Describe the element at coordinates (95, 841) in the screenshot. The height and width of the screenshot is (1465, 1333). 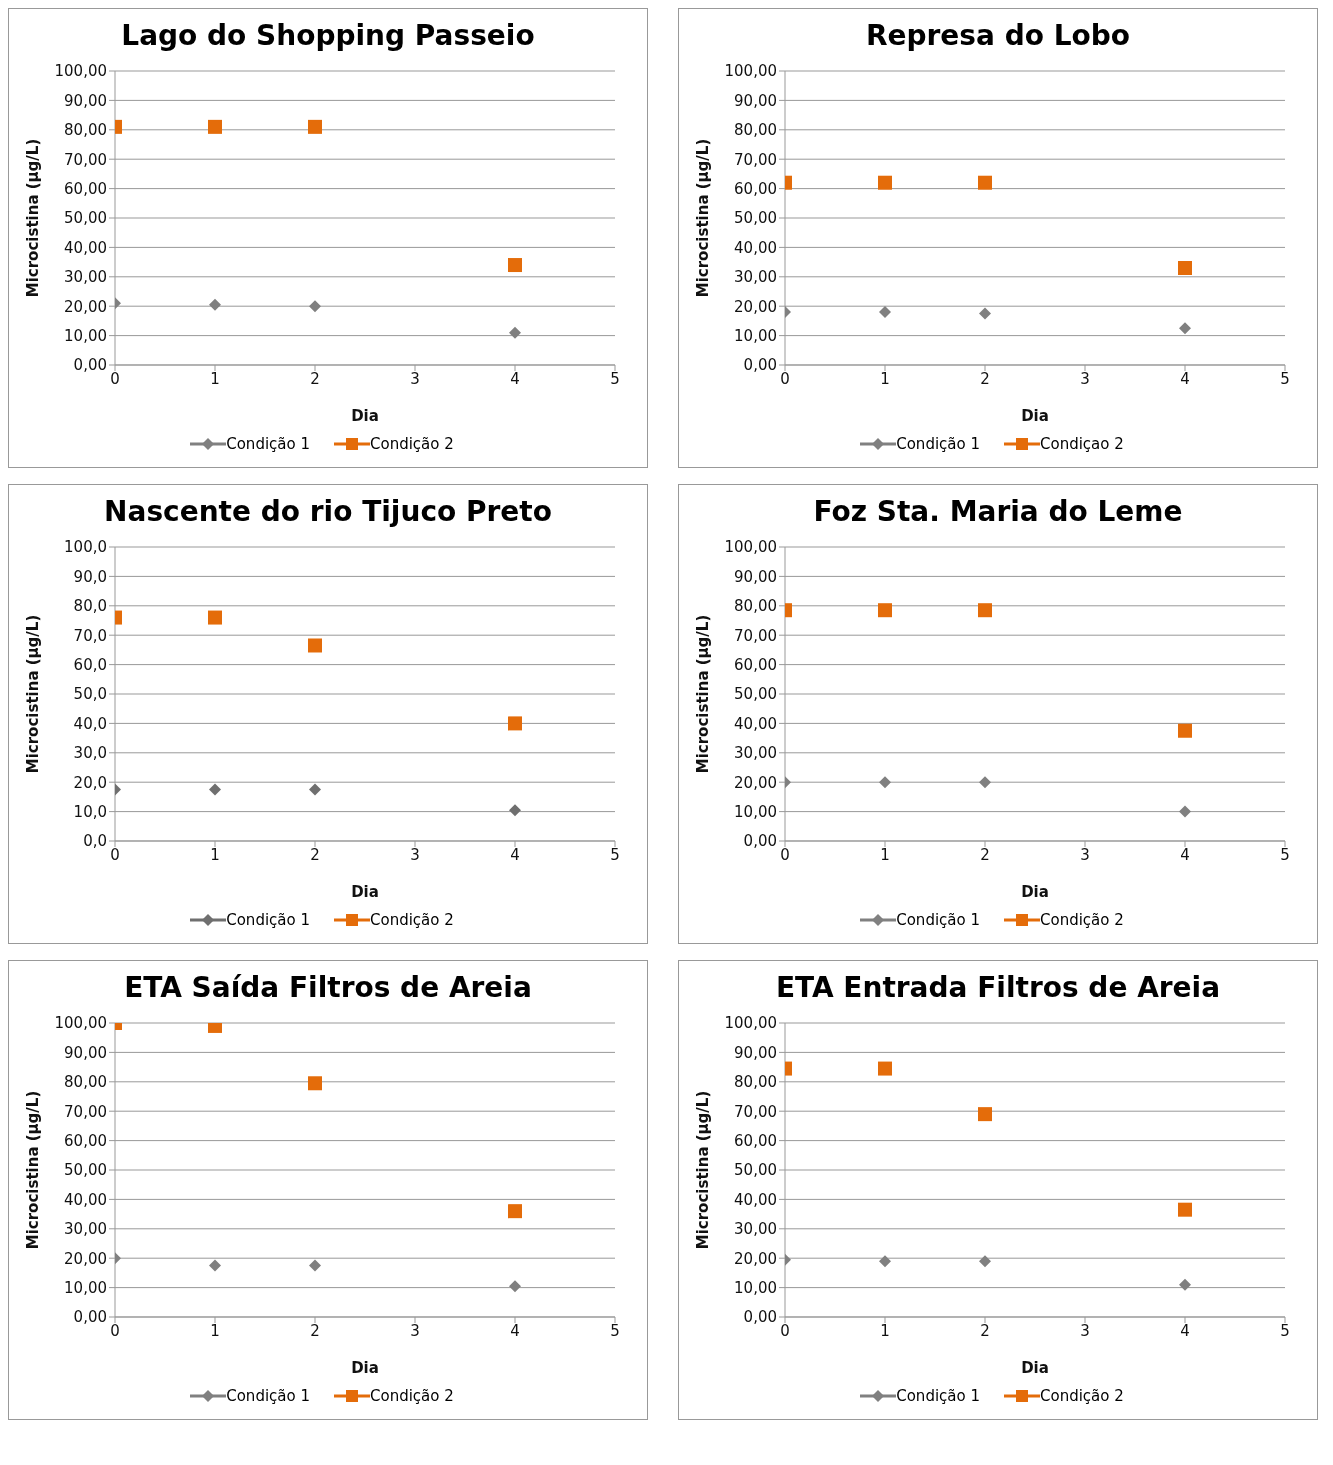
I see `y-tick-label: 0,0` at that location.